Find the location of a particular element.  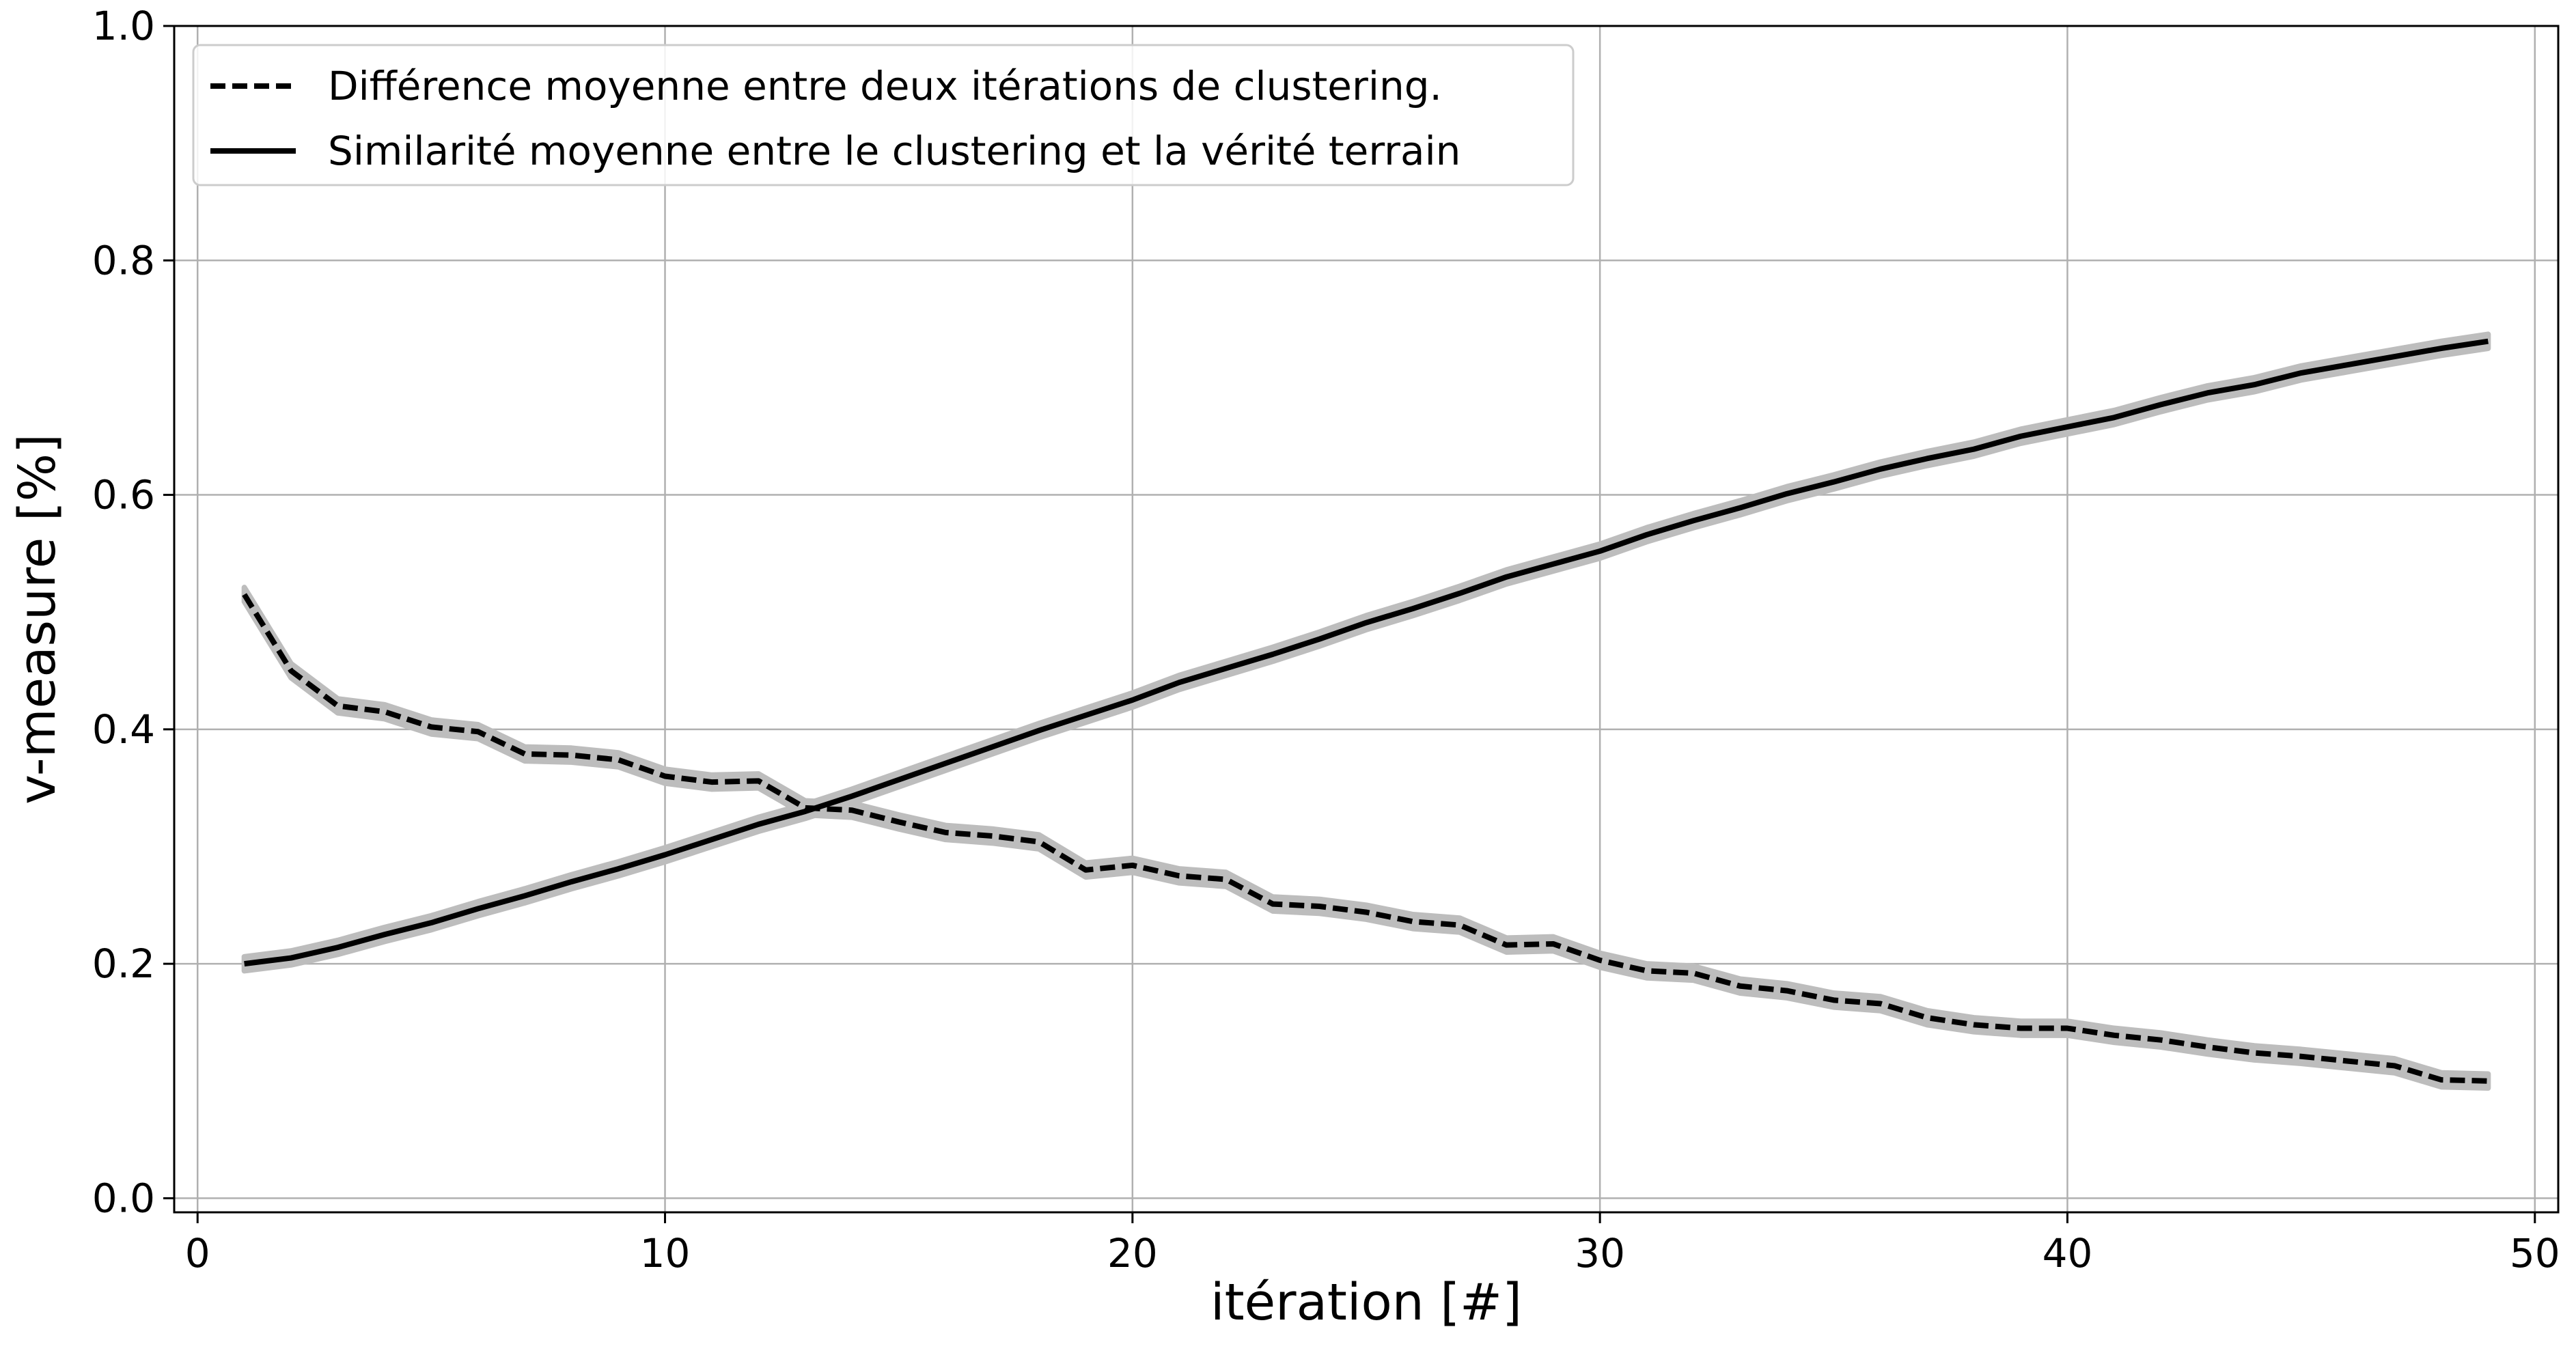

y-tick-label: 1.0 is located at coordinates (123, 26).